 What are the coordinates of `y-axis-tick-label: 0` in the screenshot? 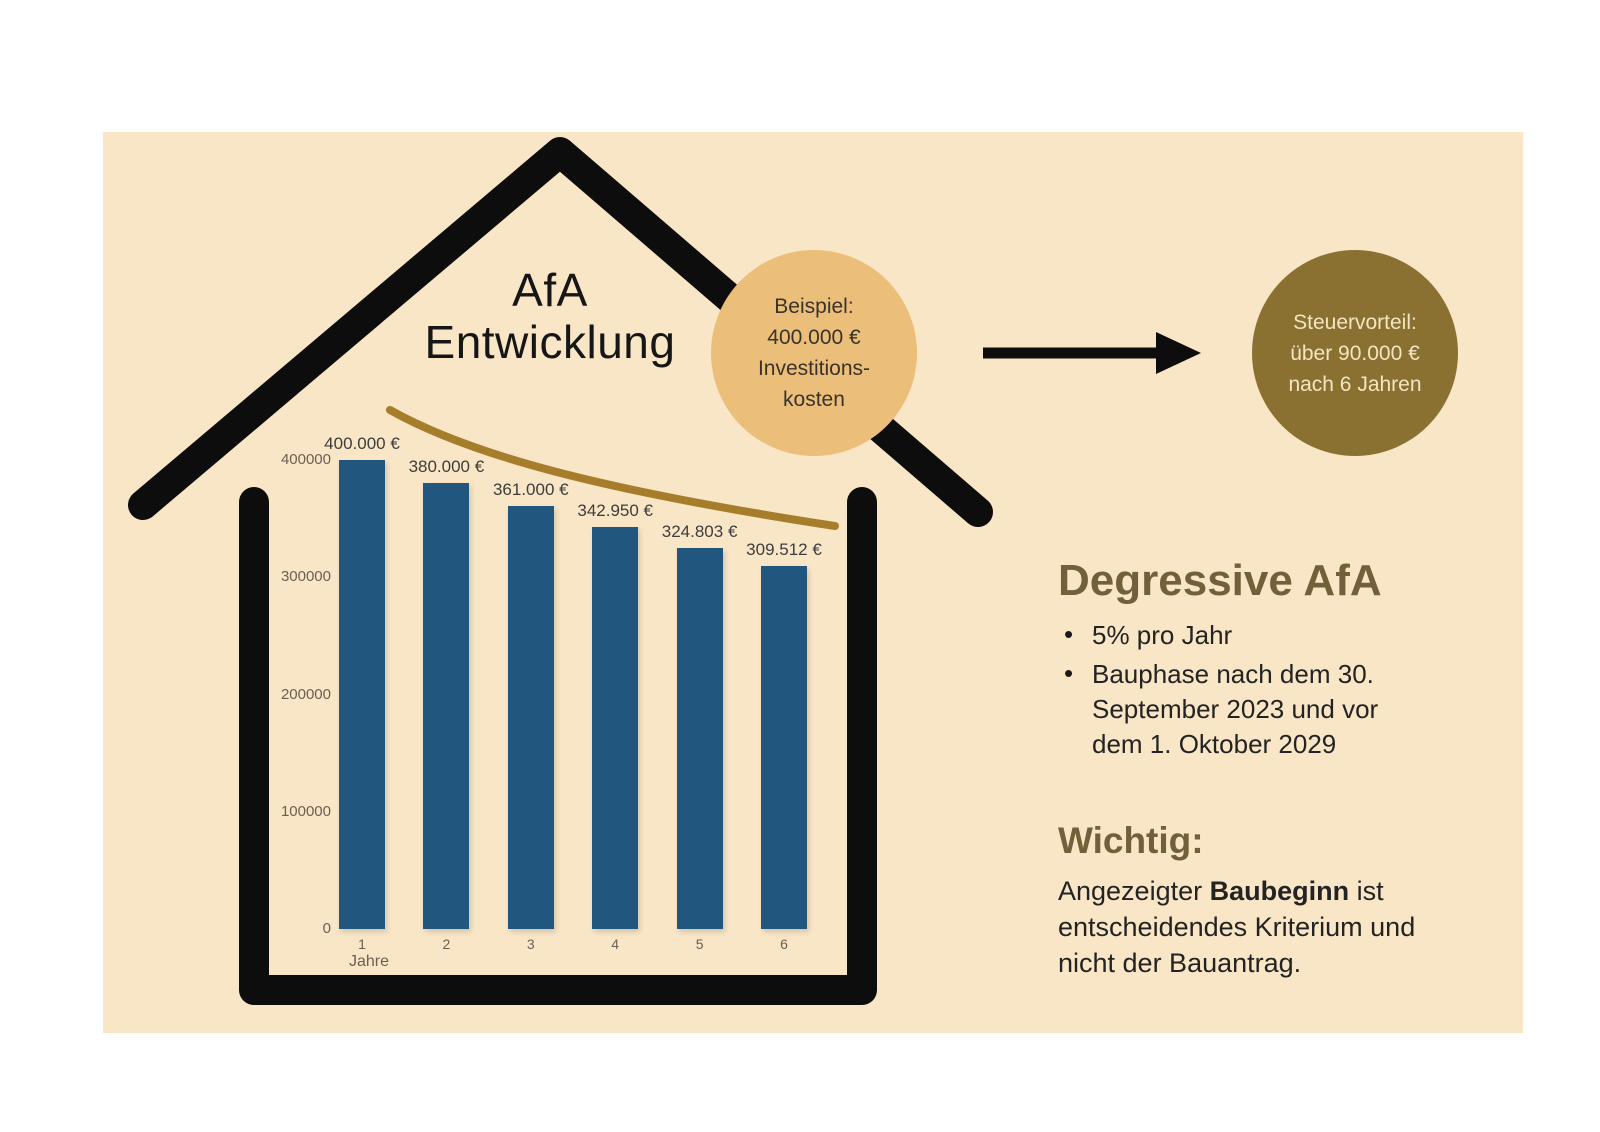 It's located at (326, 928).